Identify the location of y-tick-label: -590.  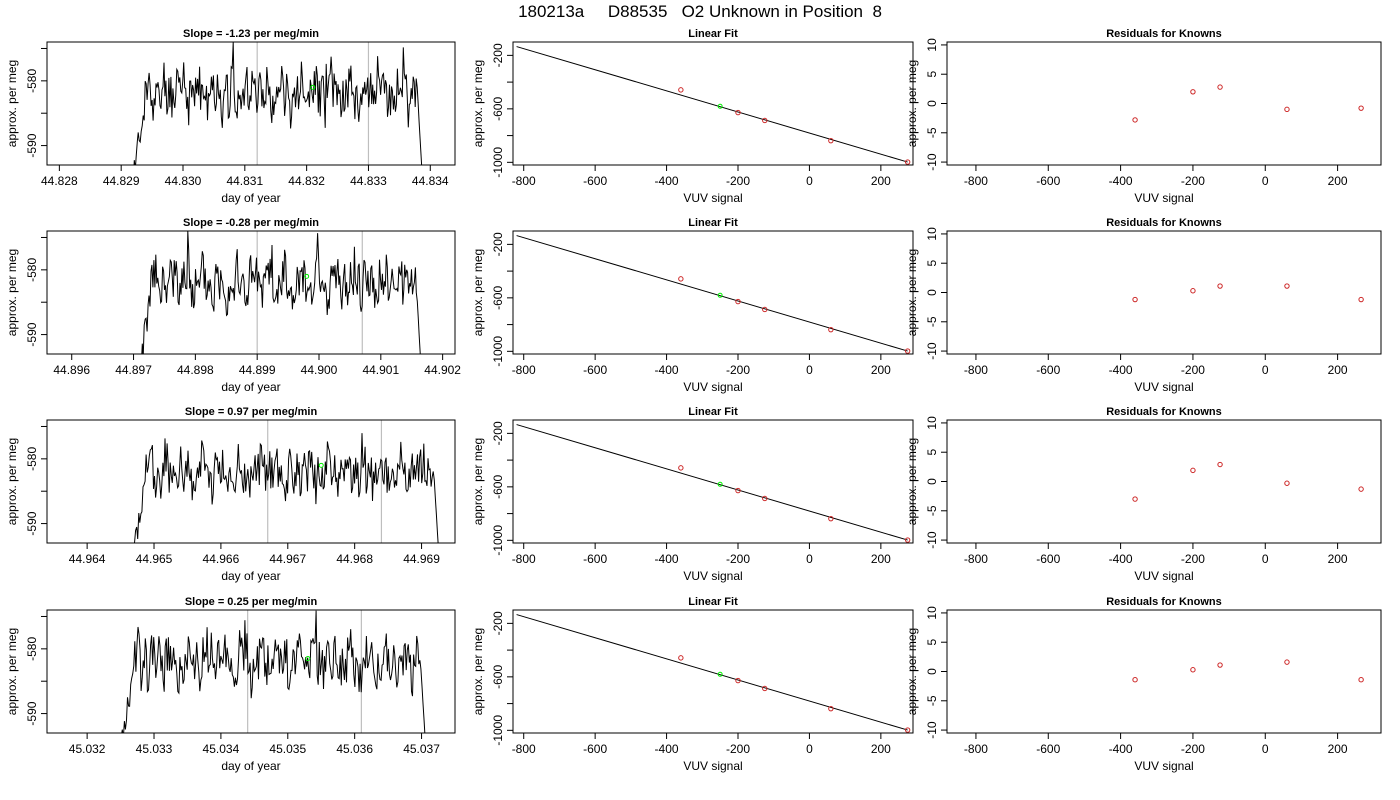
(32, 145).